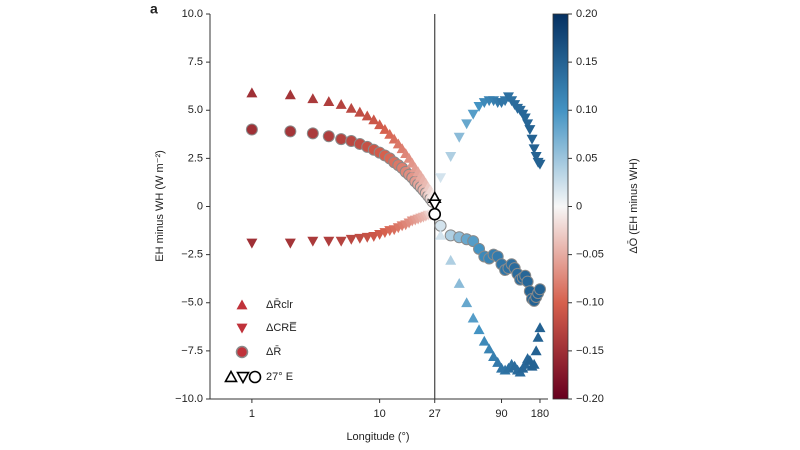 The width and height of the screenshot is (800, 450). What do you see at coordinates (192, 351) in the screenshot?
I see `y-tick-label: −7.5` at bounding box center [192, 351].